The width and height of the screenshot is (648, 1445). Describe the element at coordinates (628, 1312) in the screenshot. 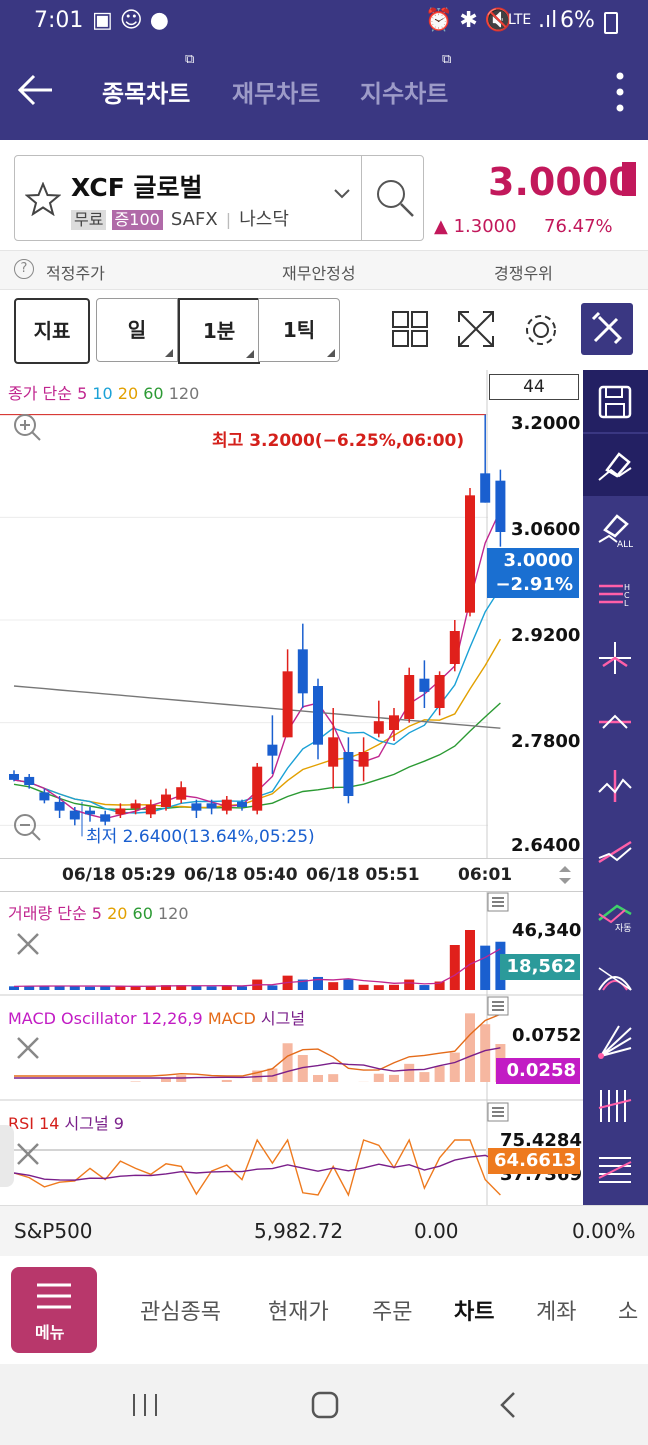

I see `nav-more: 소` at that location.